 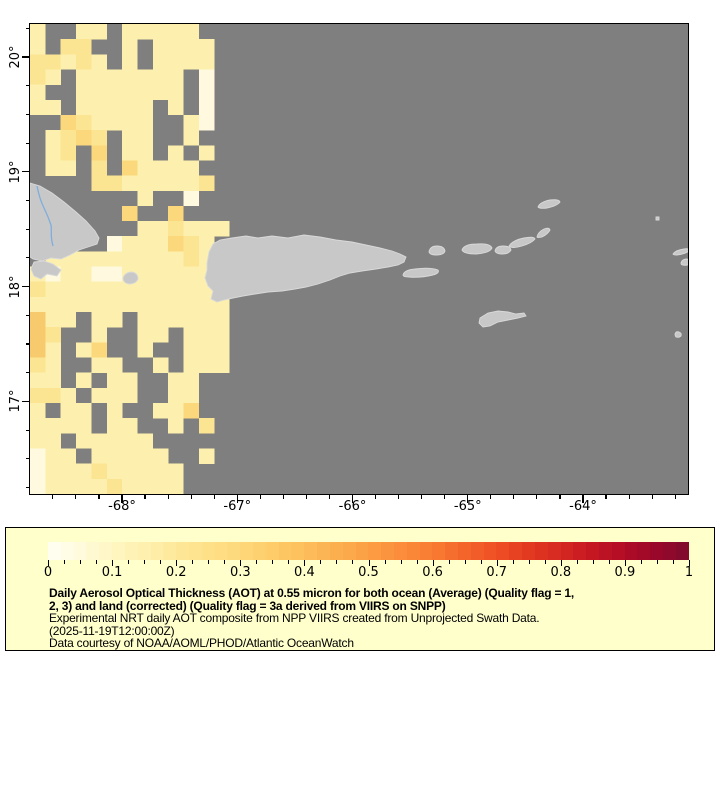 What do you see at coordinates (497, 572) in the screenshot?
I see `colorbar-tick-label: 0.7` at bounding box center [497, 572].